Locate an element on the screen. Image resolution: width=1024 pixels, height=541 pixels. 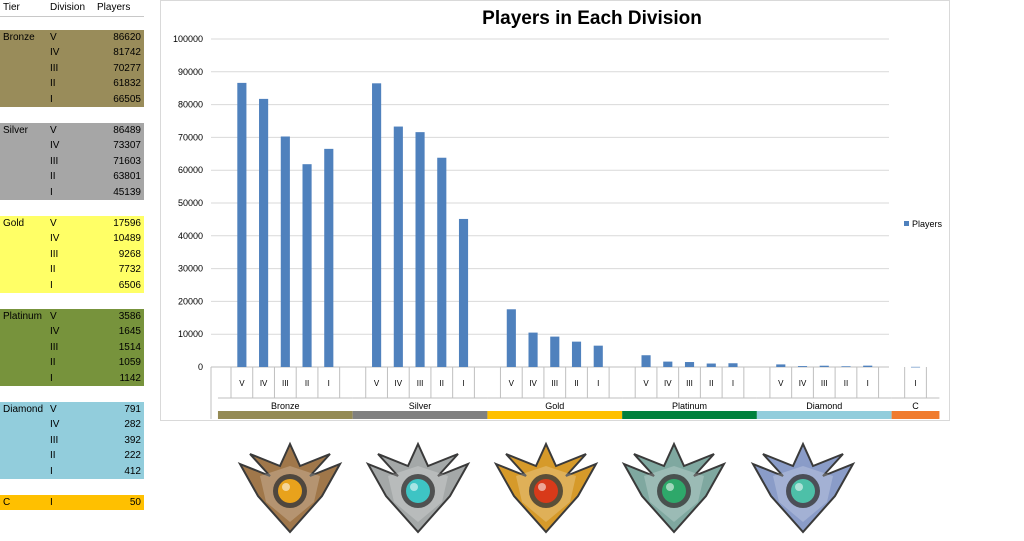
players-cell: 392 is located at coordinates (132, 440).